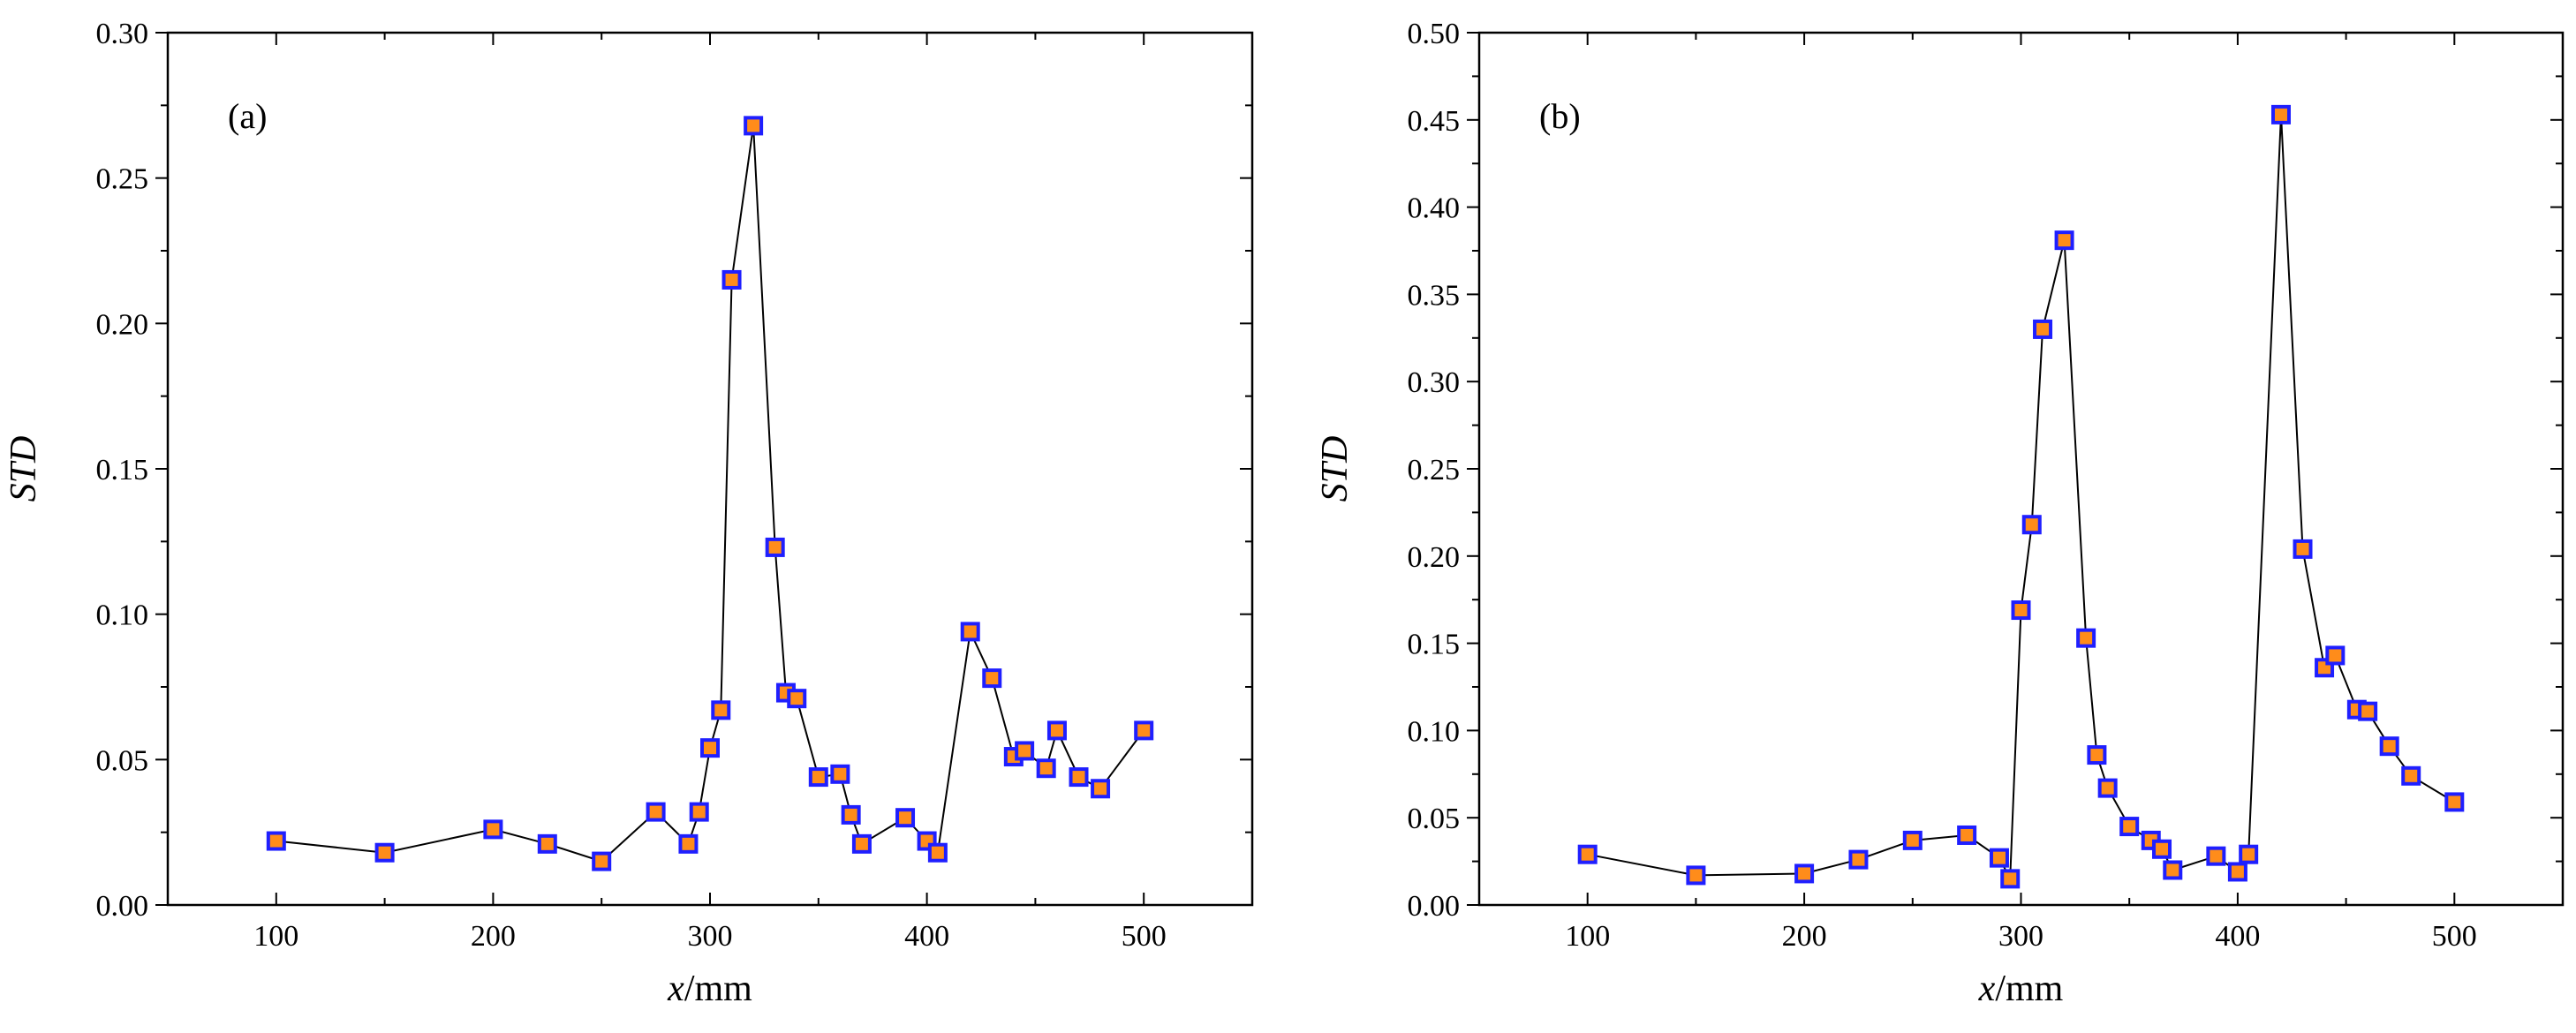  Describe the element at coordinates (248, 116) in the screenshot. I see `panel-label: (a)` at that location.